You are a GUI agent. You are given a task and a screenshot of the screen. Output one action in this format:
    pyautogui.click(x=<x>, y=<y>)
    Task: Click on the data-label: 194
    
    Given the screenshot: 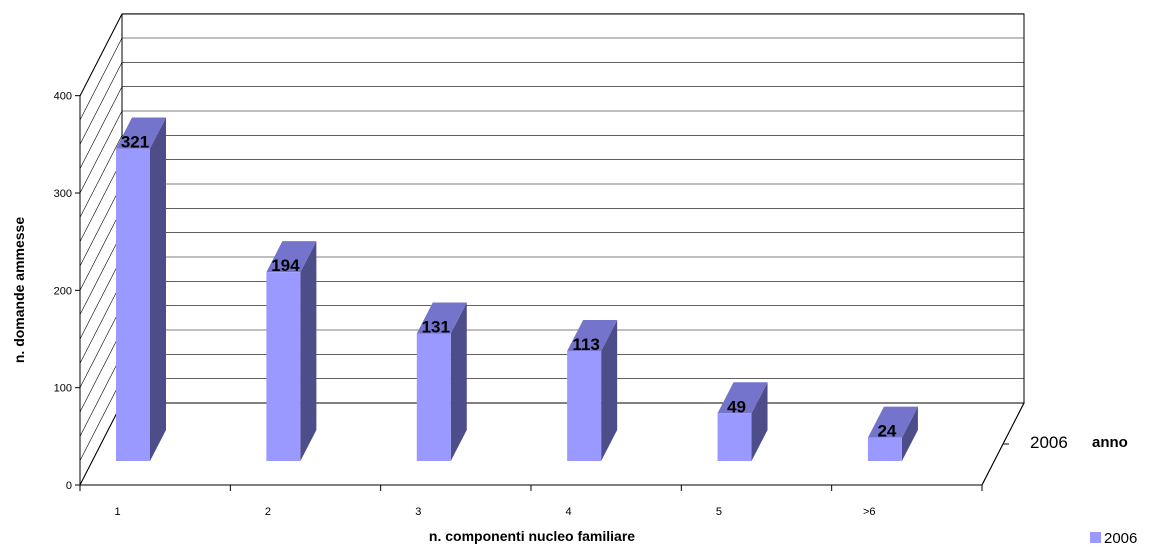 What is the action you would take?
    pyautogui.click(x=285, y=265)
    